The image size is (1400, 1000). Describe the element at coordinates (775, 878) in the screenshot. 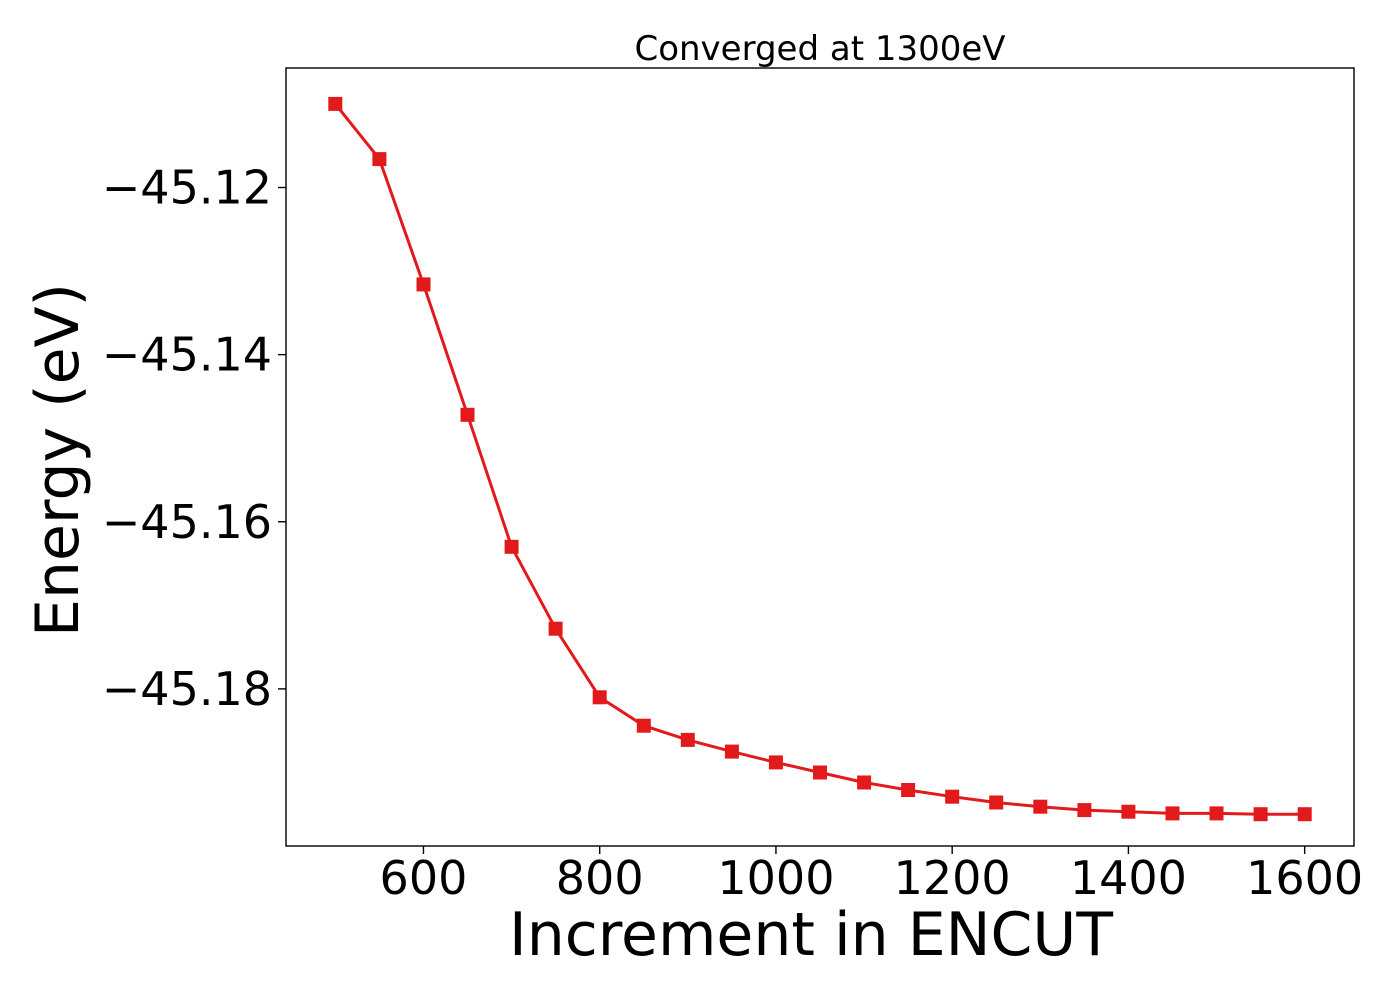

I see `x-tick-label: 1000` at that location.